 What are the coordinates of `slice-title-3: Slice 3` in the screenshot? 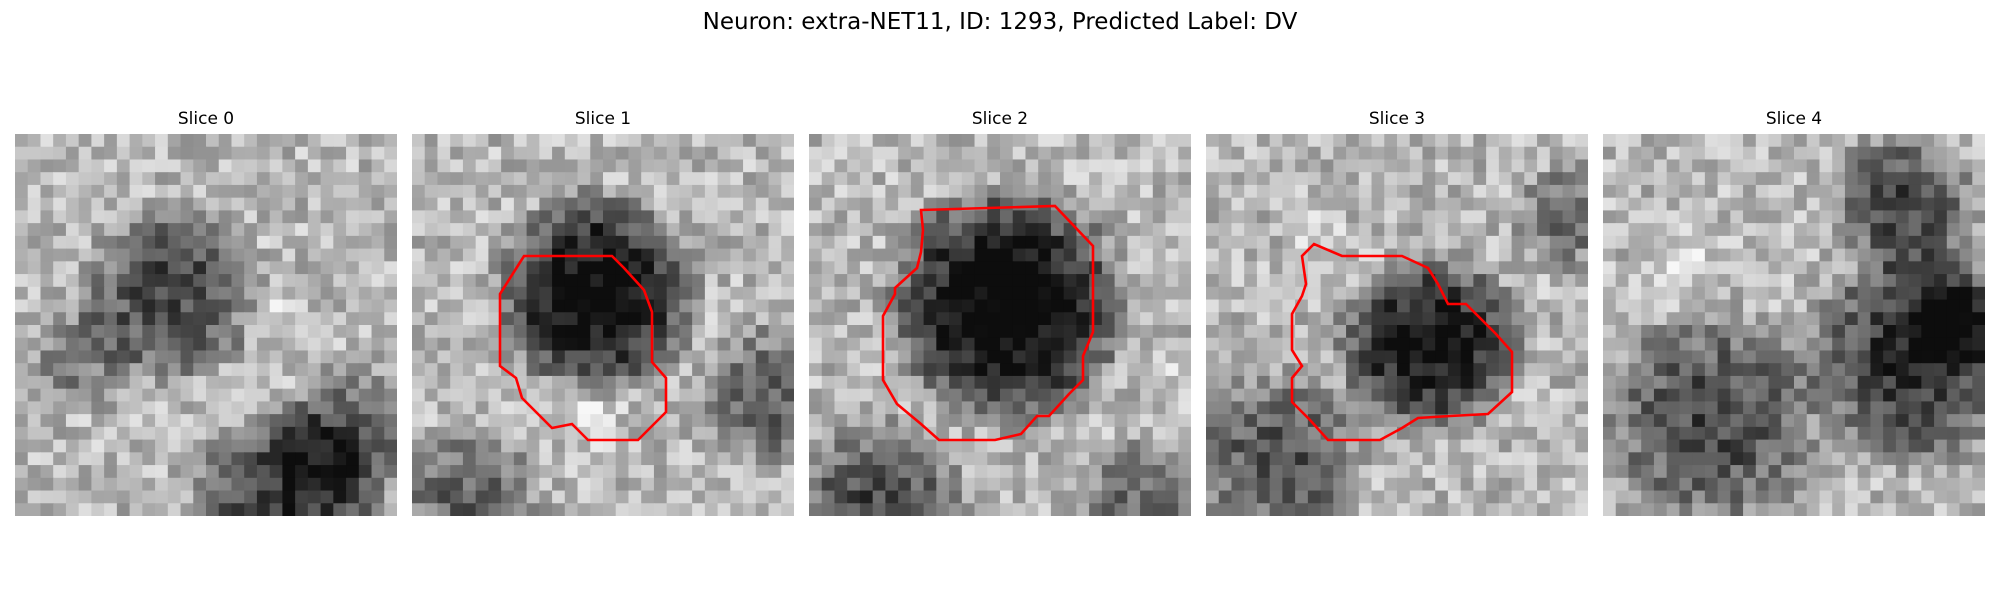 It's located at (1397, 119).